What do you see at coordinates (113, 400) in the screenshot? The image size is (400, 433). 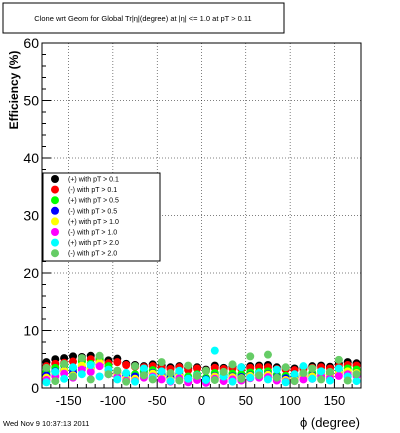 I see `x-tick-label: -100` at bounding box center [113, 400].